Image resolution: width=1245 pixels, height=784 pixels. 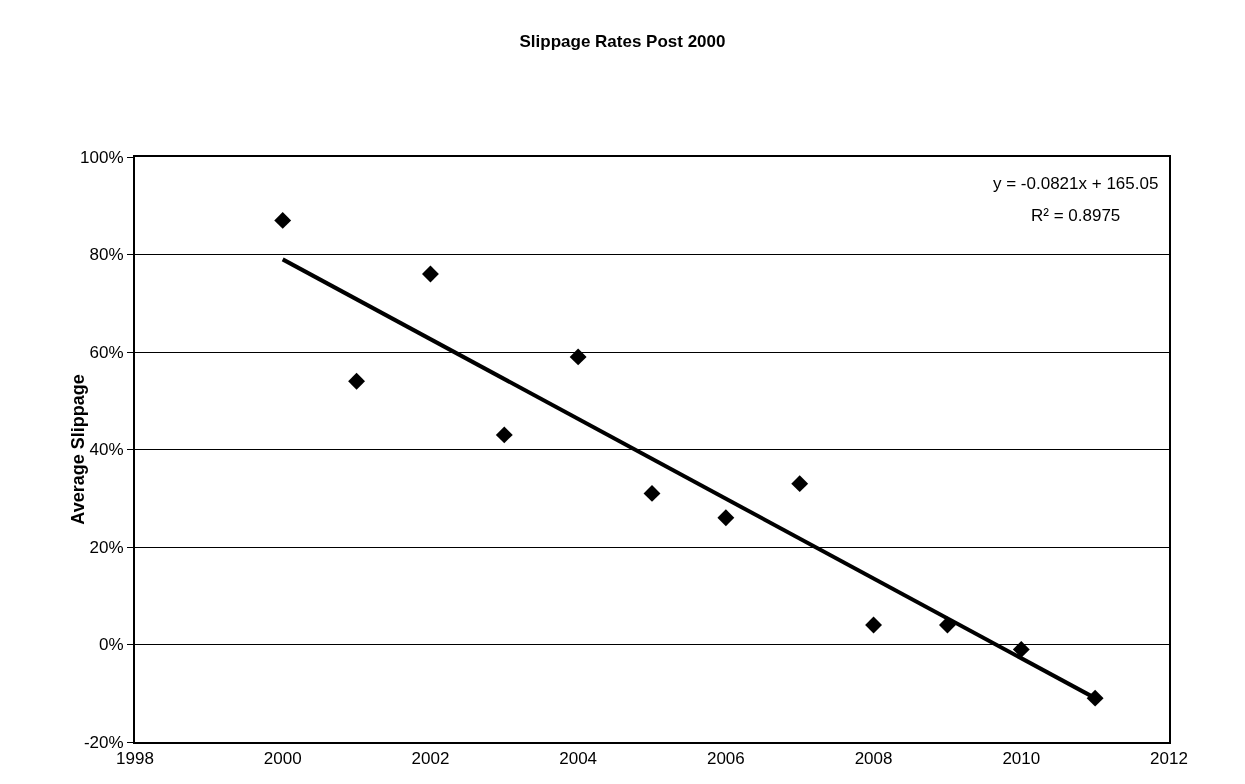 What do you see at coordinates (1076, 183) in the screenshot?
I see `annotation: y = -0.0821x + 165.05` at bounding box center [1076, 183].